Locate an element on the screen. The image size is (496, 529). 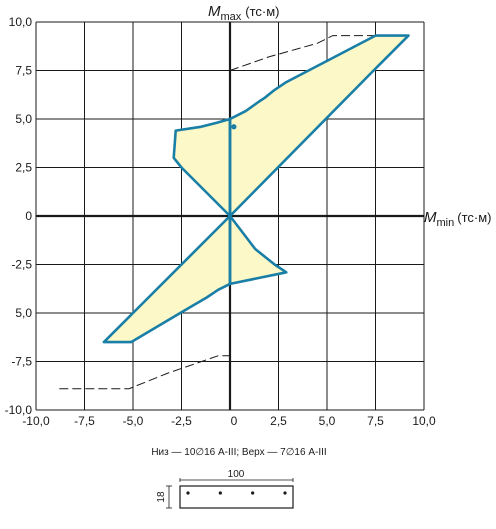
x-tick-label: -10,0 is located at coordinates (36, 421).